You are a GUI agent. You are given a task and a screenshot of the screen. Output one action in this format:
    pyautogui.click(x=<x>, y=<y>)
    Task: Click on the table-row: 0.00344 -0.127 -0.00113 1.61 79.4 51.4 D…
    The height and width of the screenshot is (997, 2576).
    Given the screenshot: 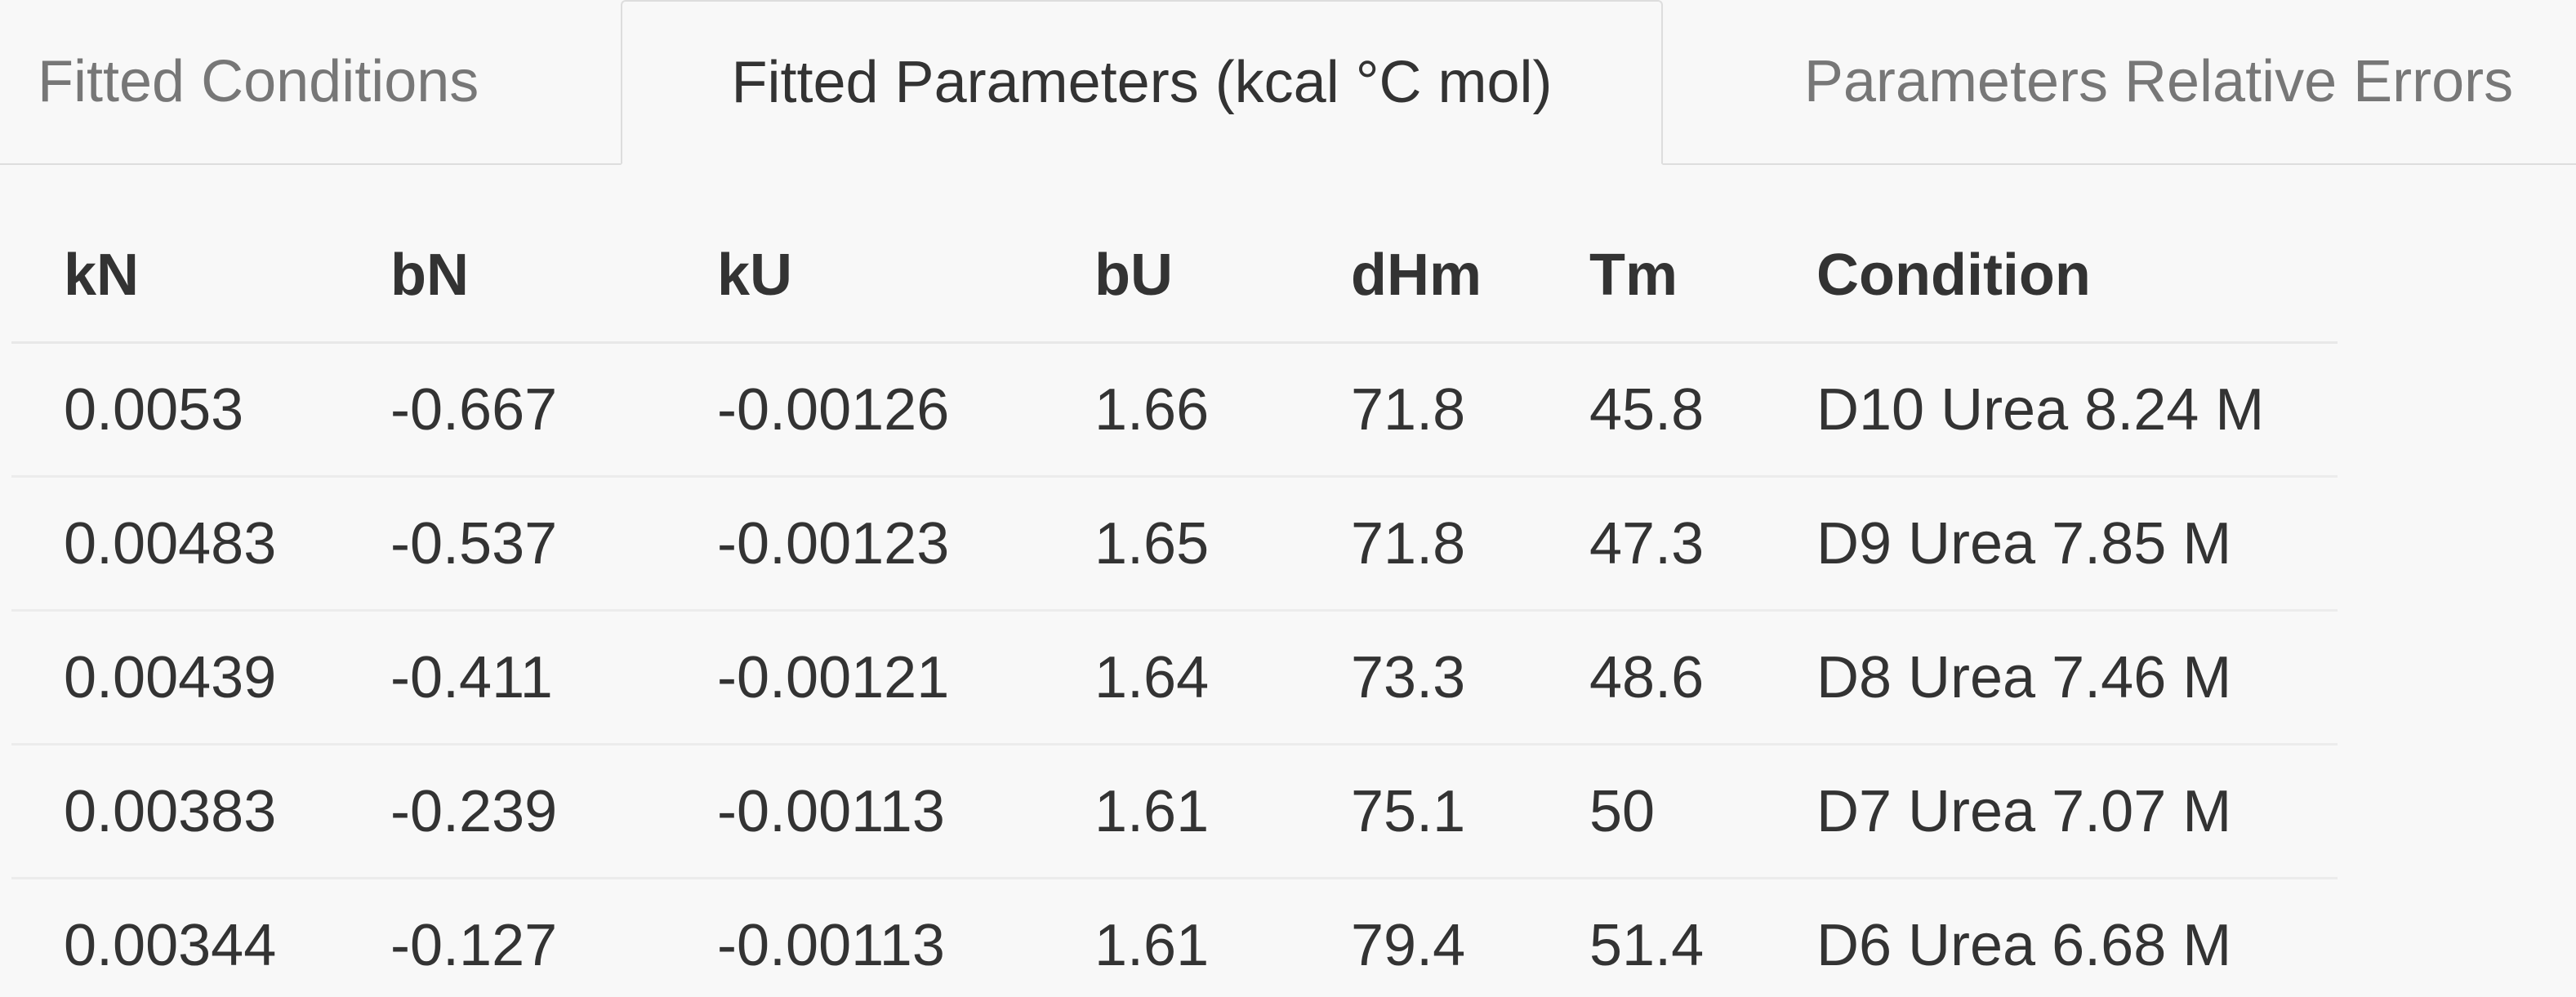 What is the action you would take?
    pyautogui.click(x=1174, y=938)
    